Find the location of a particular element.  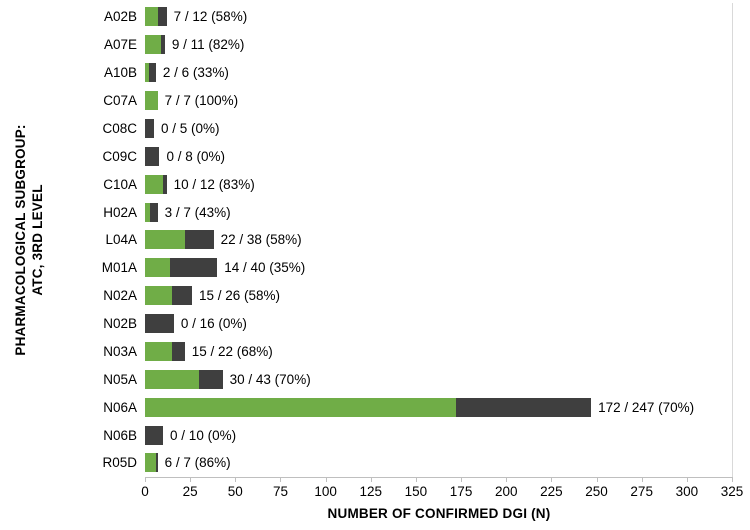

bar-row: C09C 0 / 8 (0%) is located at coordinates (401, 156).